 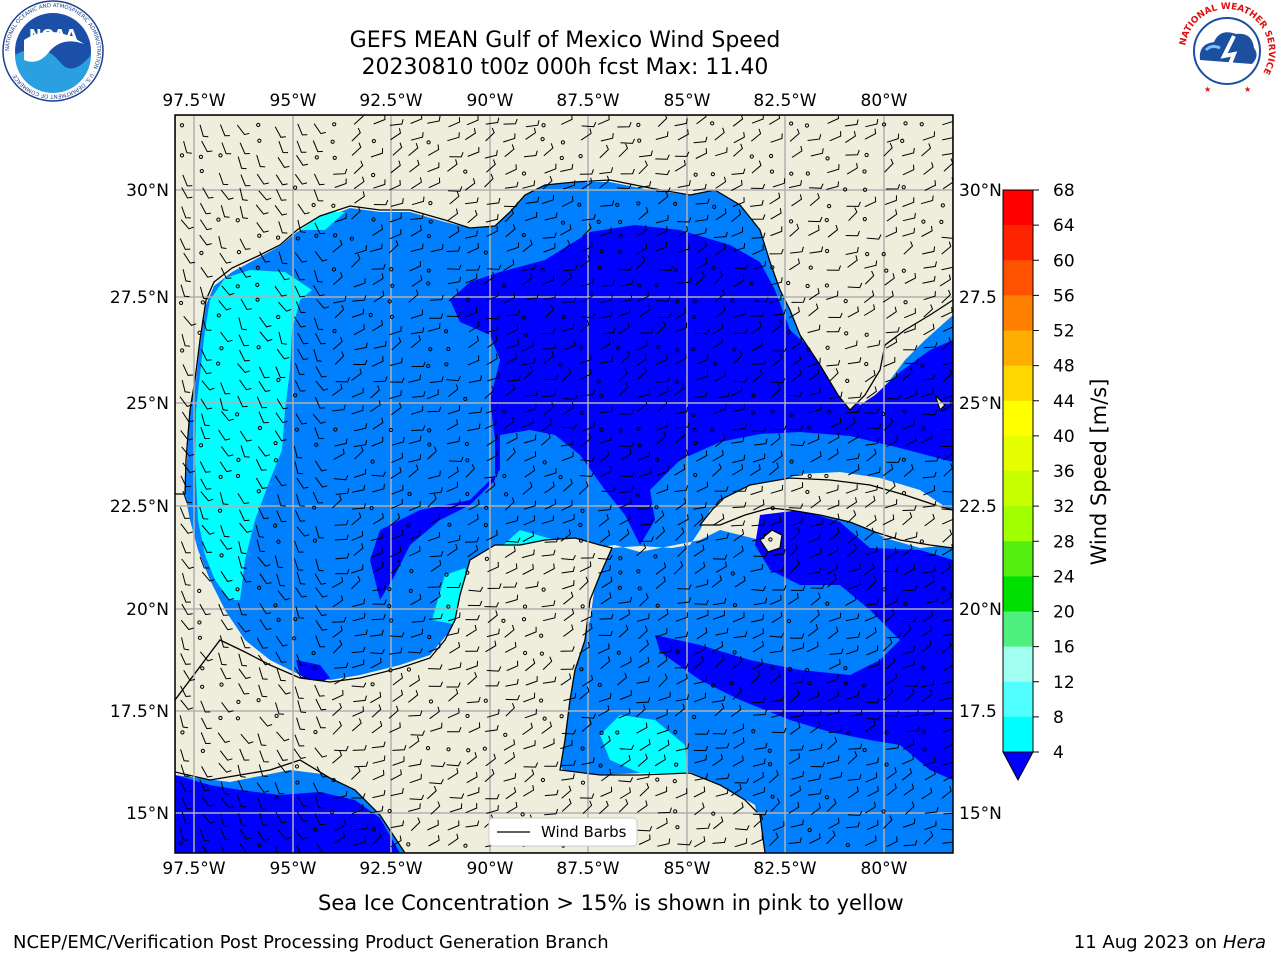 What do you see at coordinates (1018, 734) in the screenshot?
I see `colorbar-bin` at bounding box center [1018, 734].